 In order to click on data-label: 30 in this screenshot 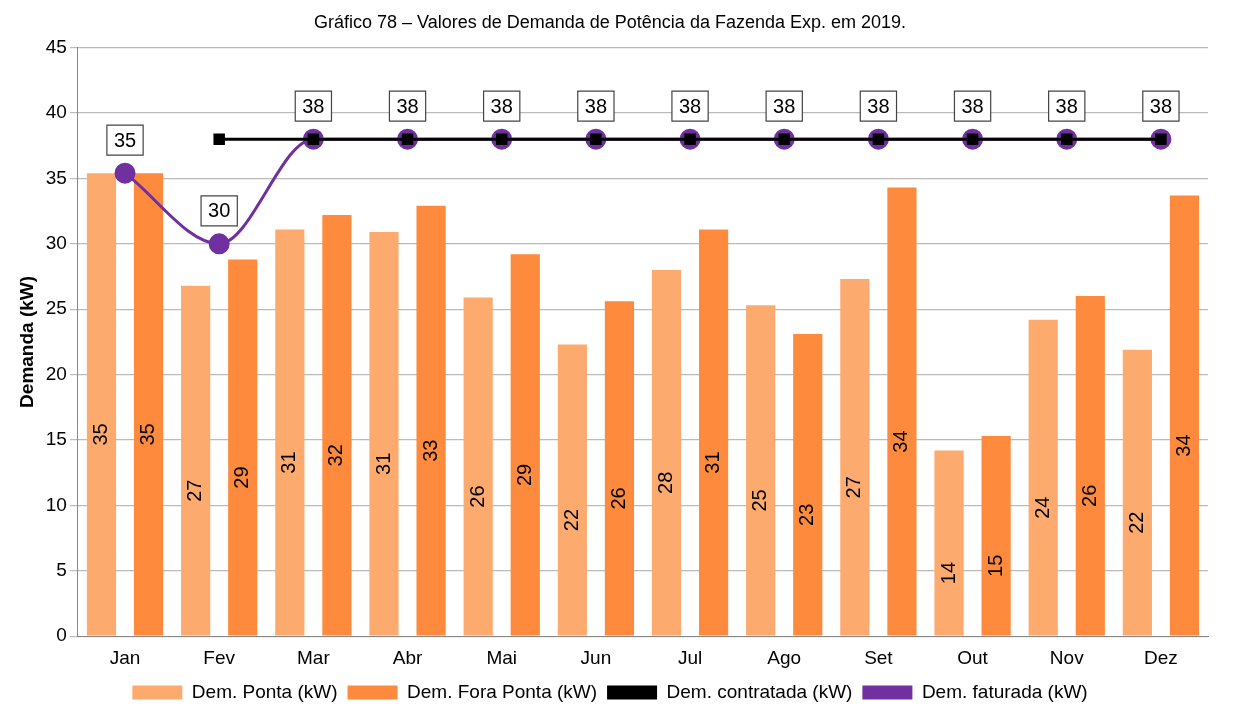, I will do `click(219, 210)`.